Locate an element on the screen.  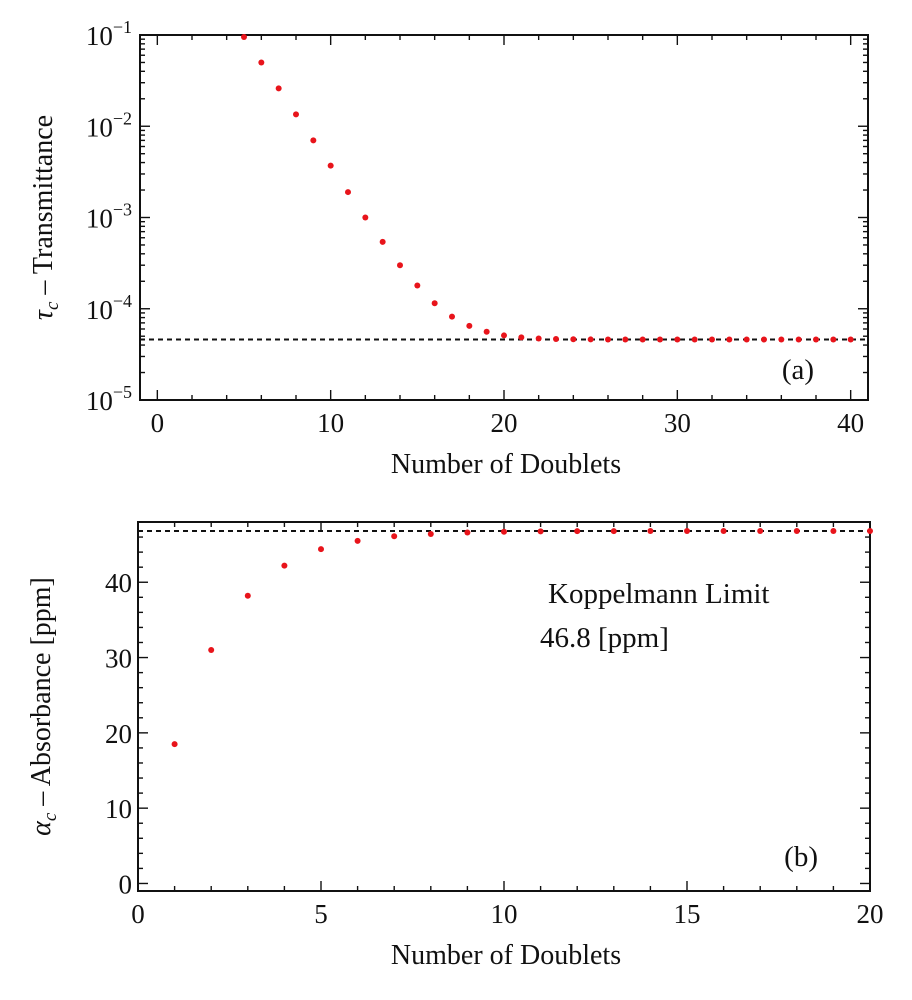
y-tick-label: 10⁻³ is located at coordinates (109, 217).